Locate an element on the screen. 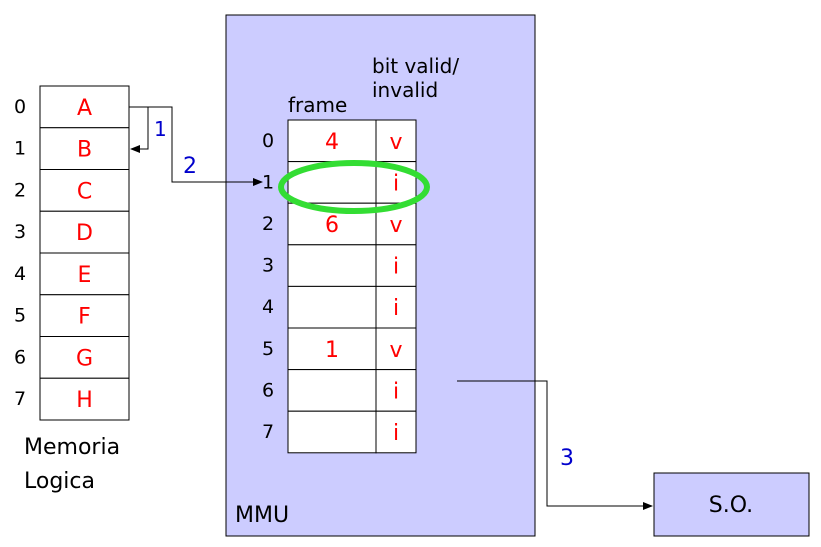 The width and height of the screenshot is (821, 547). logical-memory: A 0 B 1 C 2 D 3 E 4 F 5 G 6 H 7 is located at coordinates (72, 253).